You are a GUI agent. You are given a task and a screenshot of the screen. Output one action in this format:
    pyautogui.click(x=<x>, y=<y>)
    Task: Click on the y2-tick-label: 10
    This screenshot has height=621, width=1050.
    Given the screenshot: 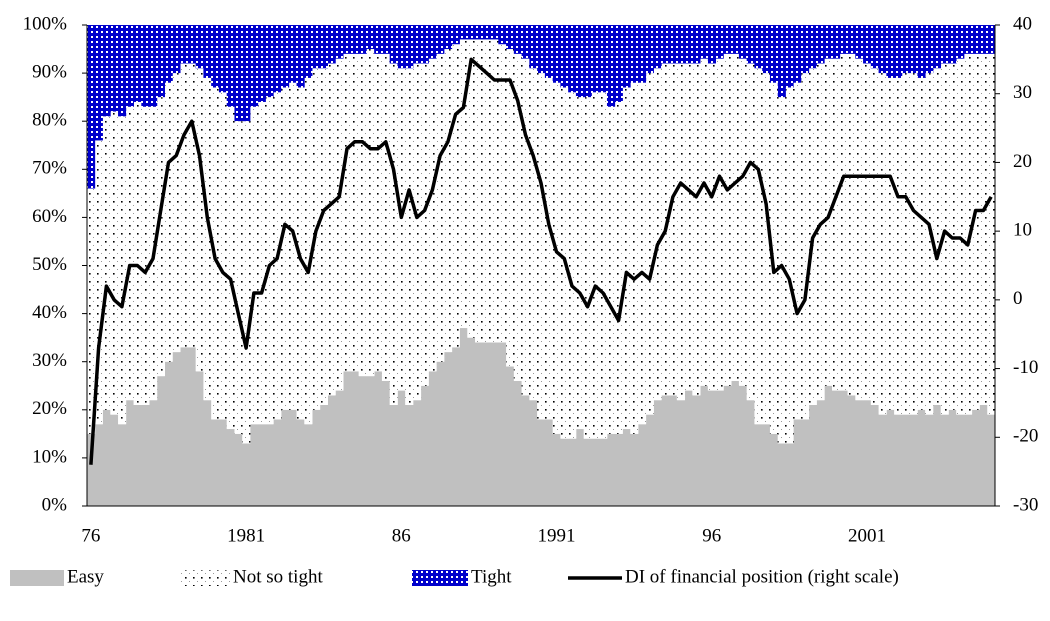 What is the action you would take?
    pyautogui.click(x=1022, y=230)
    